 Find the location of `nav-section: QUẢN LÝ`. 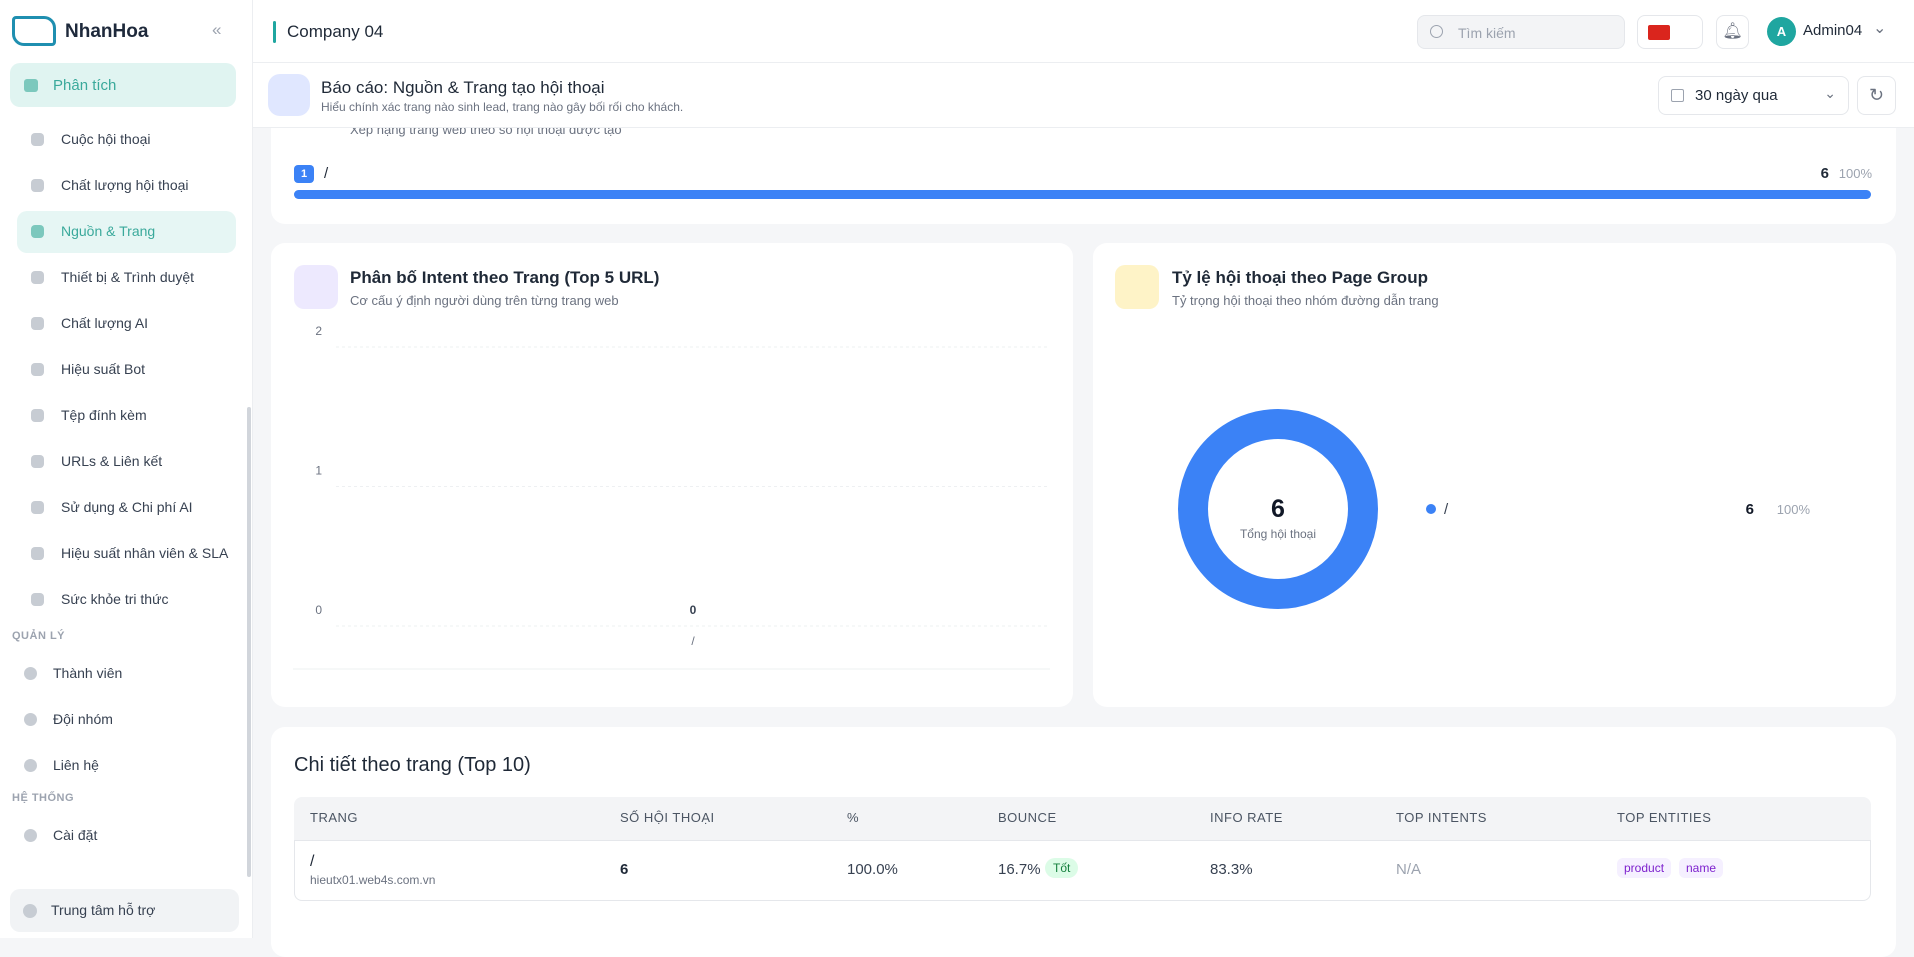

nav-section: QUẢN LÝ is located at coordinates (38, 636).